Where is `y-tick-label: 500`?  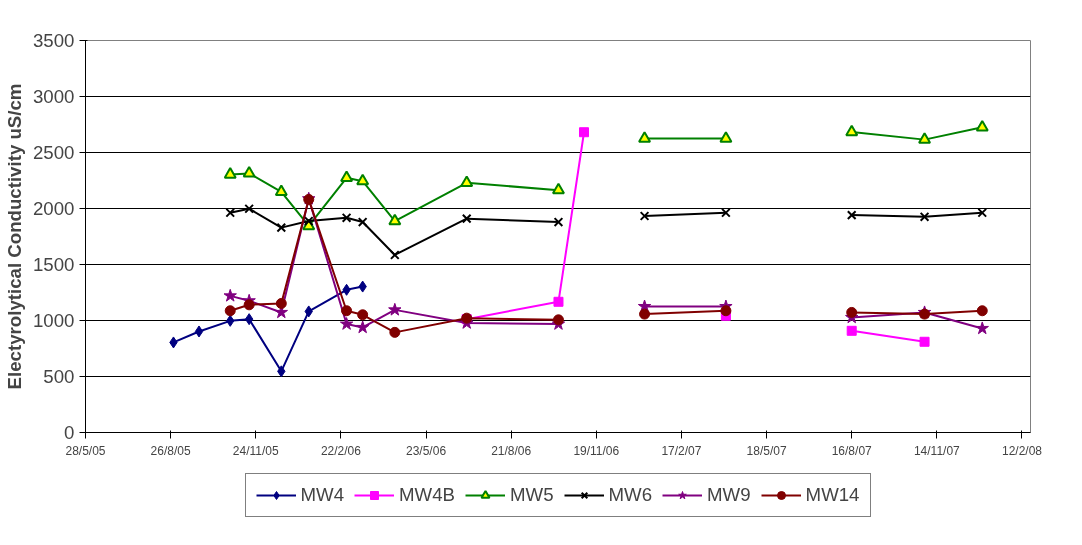
y-tick-label: 500 is located at coordinates (59, 376).